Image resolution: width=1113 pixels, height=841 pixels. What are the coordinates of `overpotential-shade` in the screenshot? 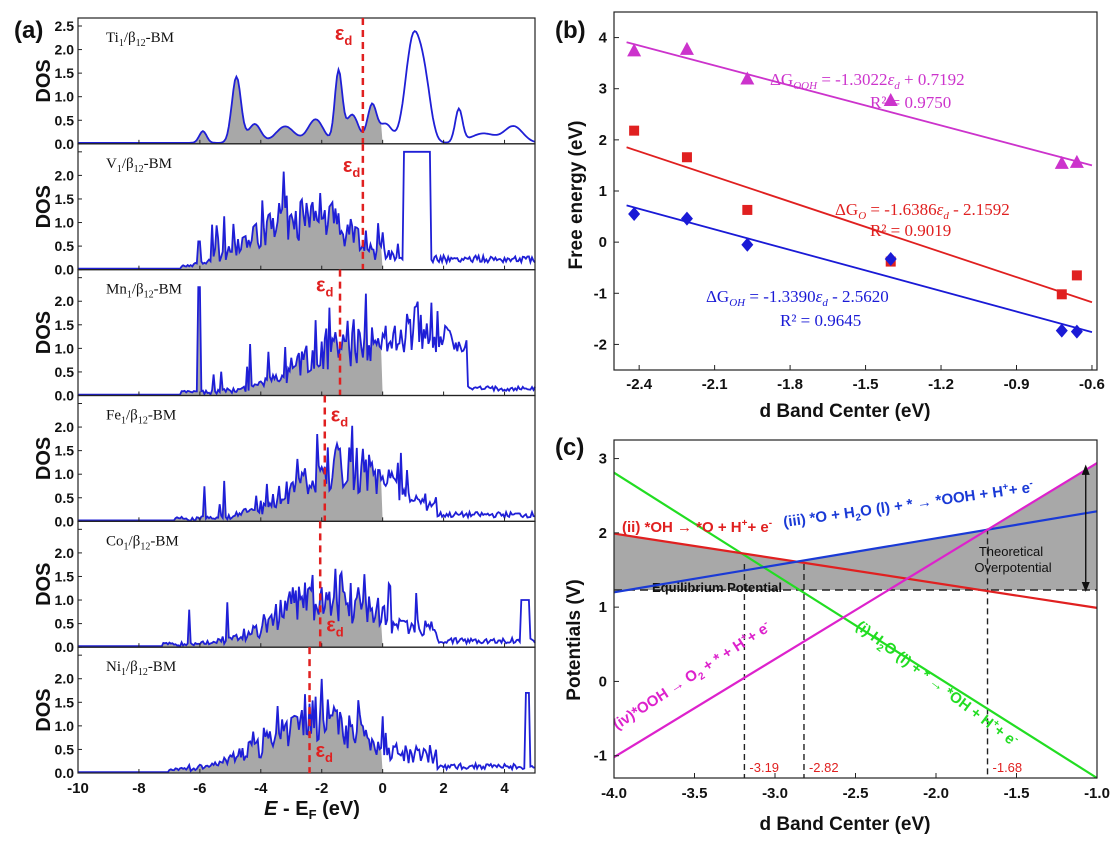 It's located at (855, 527).